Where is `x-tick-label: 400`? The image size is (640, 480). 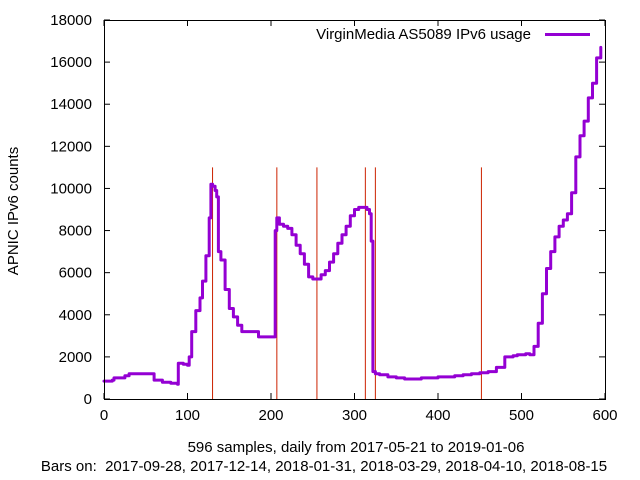 x-tick-label: 400 is located at coordinates (437, 415).